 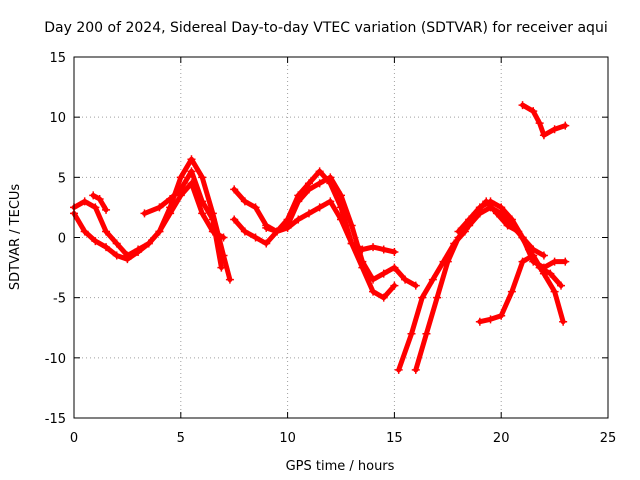 What do you see at coordinates (343, 438) in the screenshot?
I see `x-tick-labels: 0 5 10 15 20 25` at bounding box center [343, 438].